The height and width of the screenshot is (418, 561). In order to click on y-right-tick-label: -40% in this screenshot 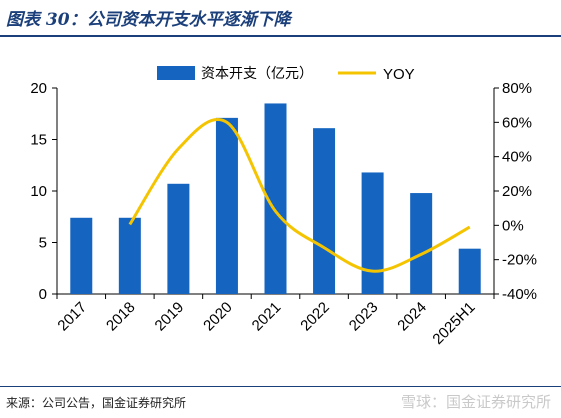, I will do `click(519, 294)`.